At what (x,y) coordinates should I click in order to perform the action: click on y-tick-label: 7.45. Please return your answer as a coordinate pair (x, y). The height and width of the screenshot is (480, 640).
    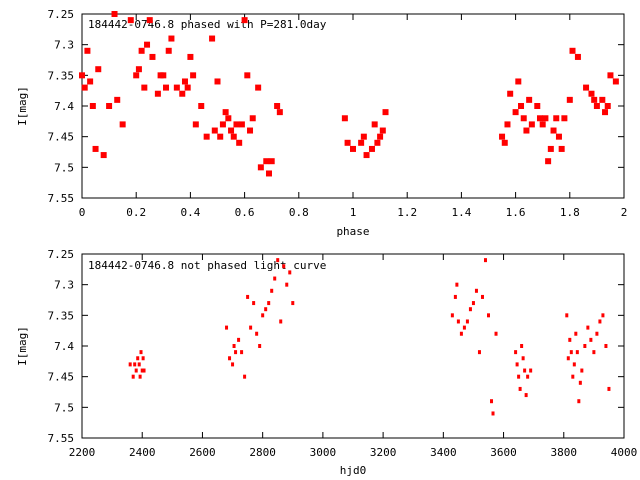
    Looking at the image, I should click on (61, 377).